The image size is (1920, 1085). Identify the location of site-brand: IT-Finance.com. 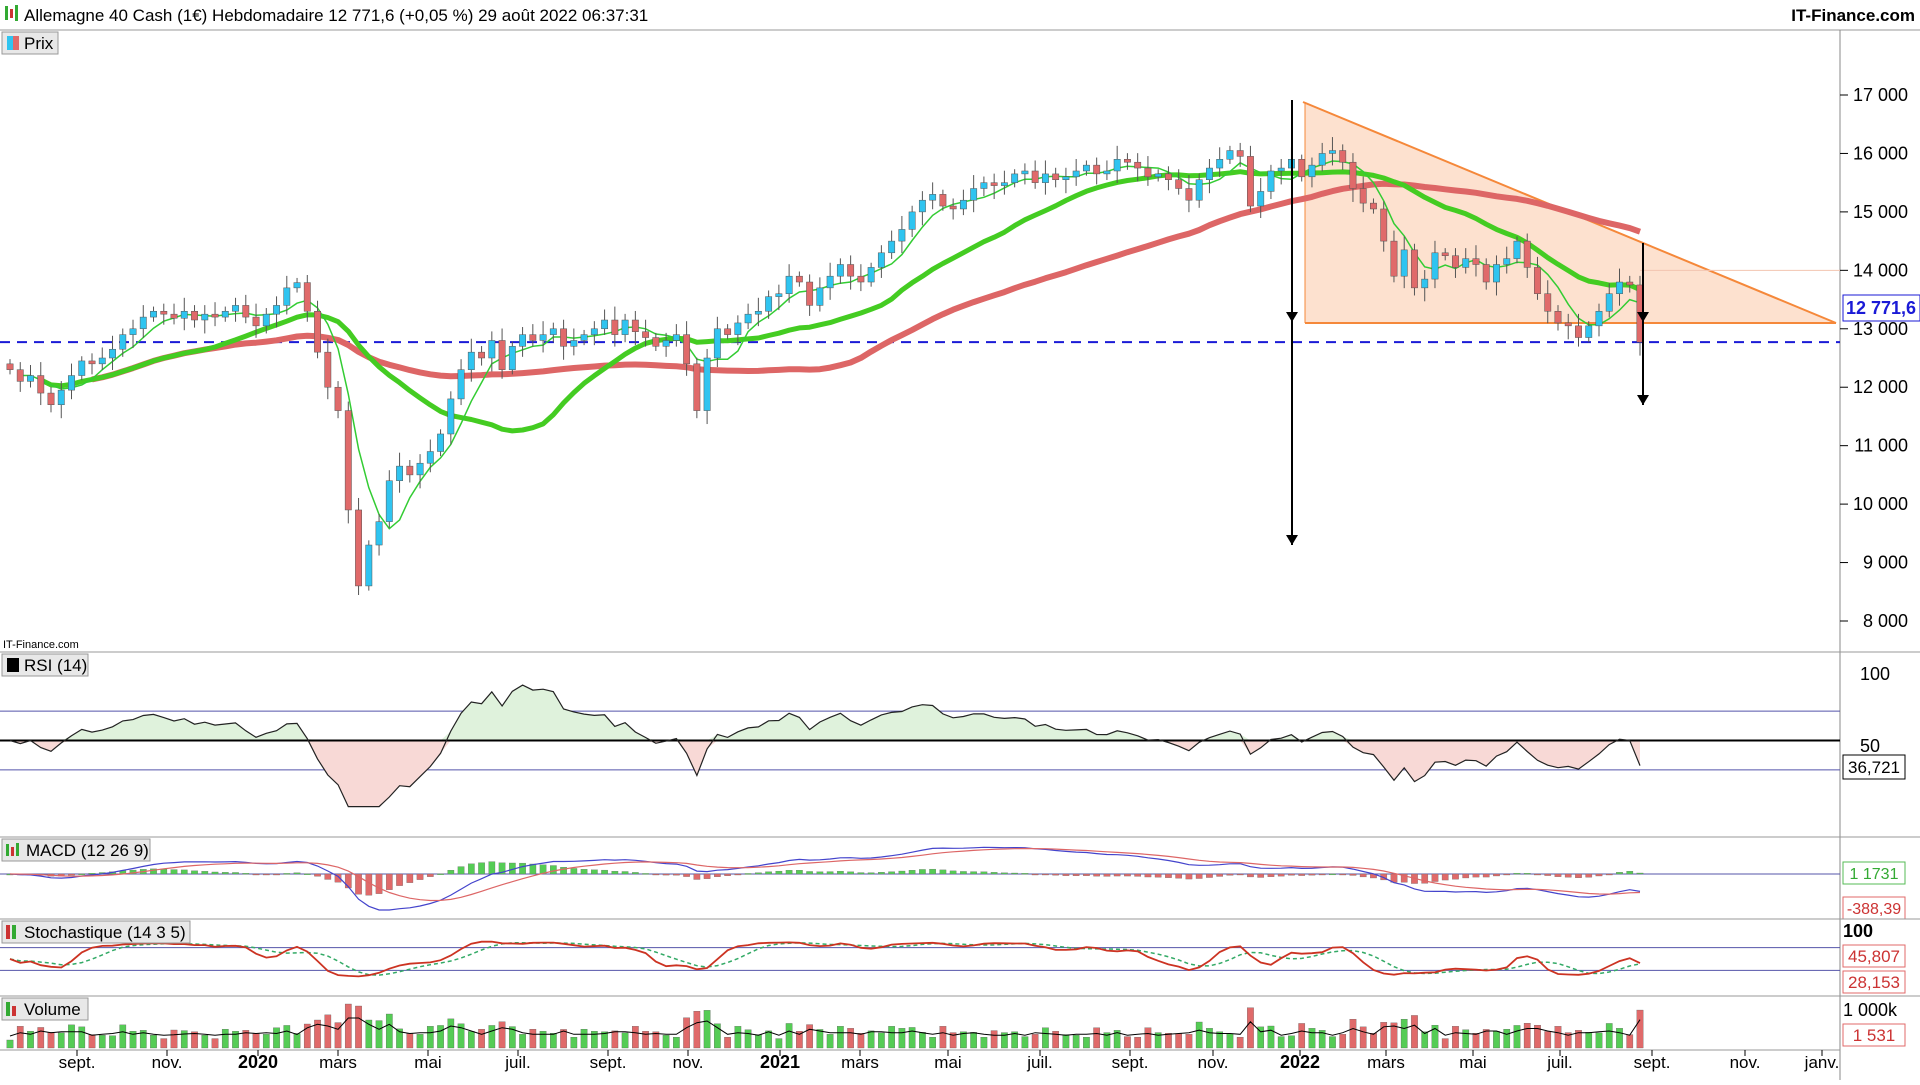
(1853, 15).